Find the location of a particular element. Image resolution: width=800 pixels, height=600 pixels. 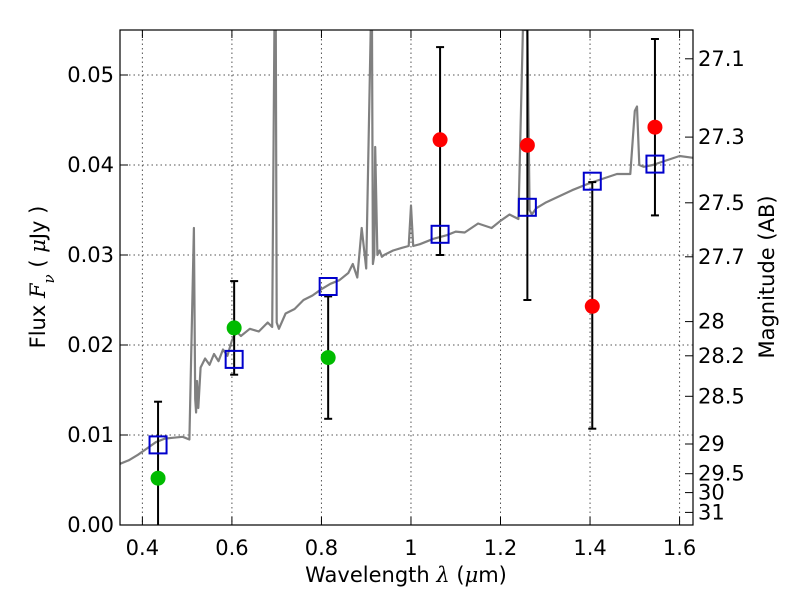

y-tick-label: 0.05 is located at coordinates (90, 75).